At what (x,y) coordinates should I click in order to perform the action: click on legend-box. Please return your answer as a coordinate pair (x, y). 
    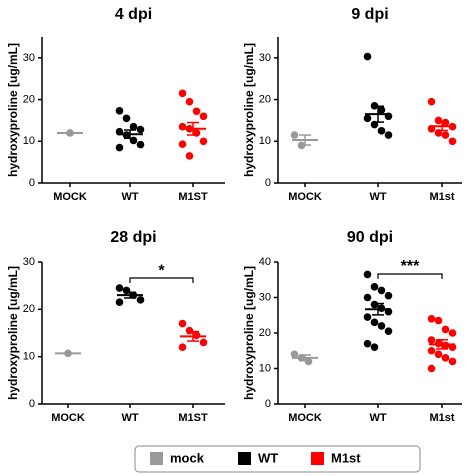
    Looking at the image, I should click on (277, 459).